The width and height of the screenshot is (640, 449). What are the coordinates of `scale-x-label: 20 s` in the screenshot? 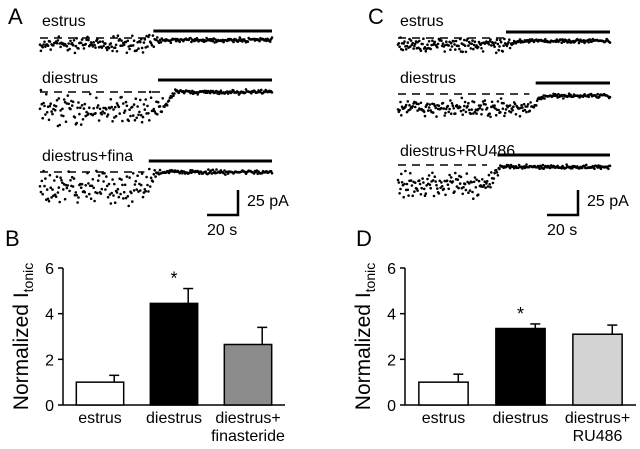 It's located at (222, 230).